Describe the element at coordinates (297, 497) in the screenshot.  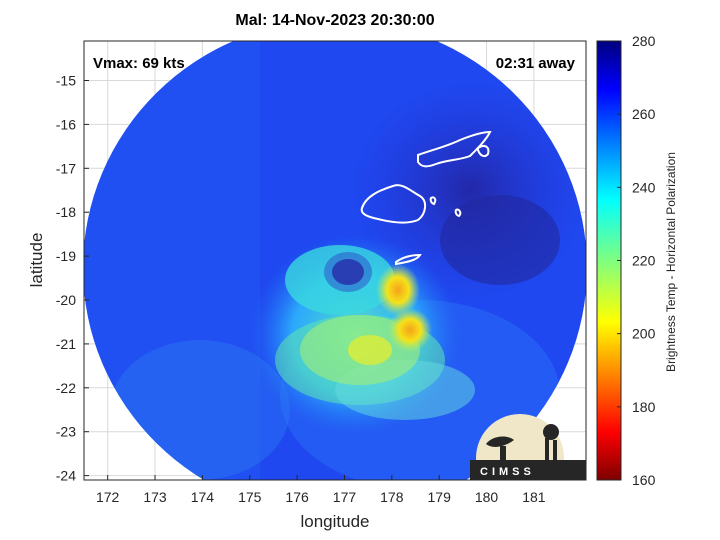
I see `x-tick-label: 176` at that location.